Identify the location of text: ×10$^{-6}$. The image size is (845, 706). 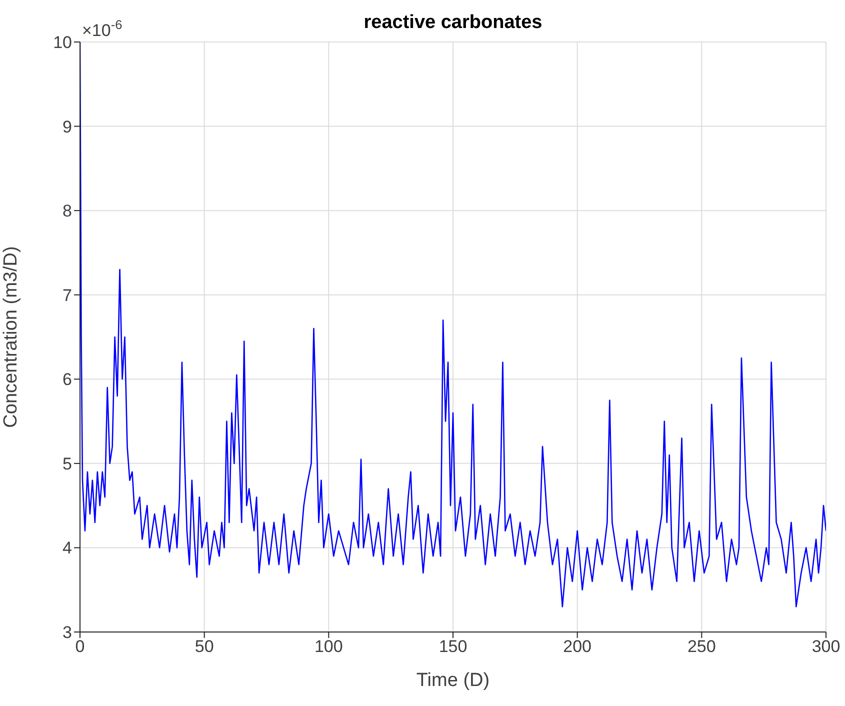
(102, 28).